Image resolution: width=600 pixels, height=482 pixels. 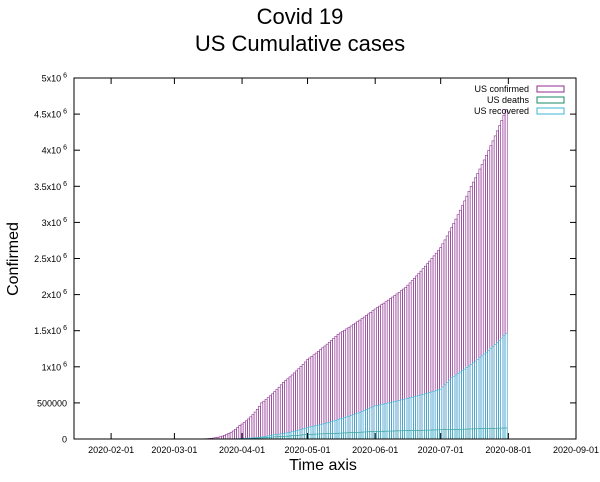 I want to click on y-tick-label: 5x10 6, so click(x=54, y=78).